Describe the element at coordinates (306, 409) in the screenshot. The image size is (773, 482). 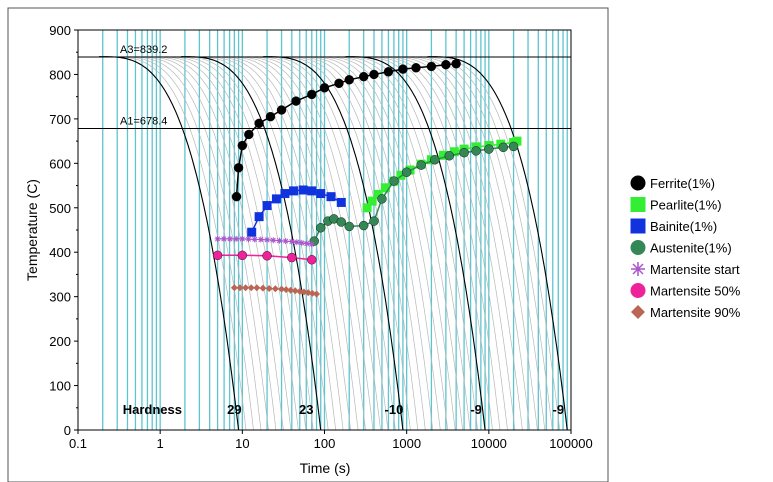
I see `hardness-value: 23` at that location.